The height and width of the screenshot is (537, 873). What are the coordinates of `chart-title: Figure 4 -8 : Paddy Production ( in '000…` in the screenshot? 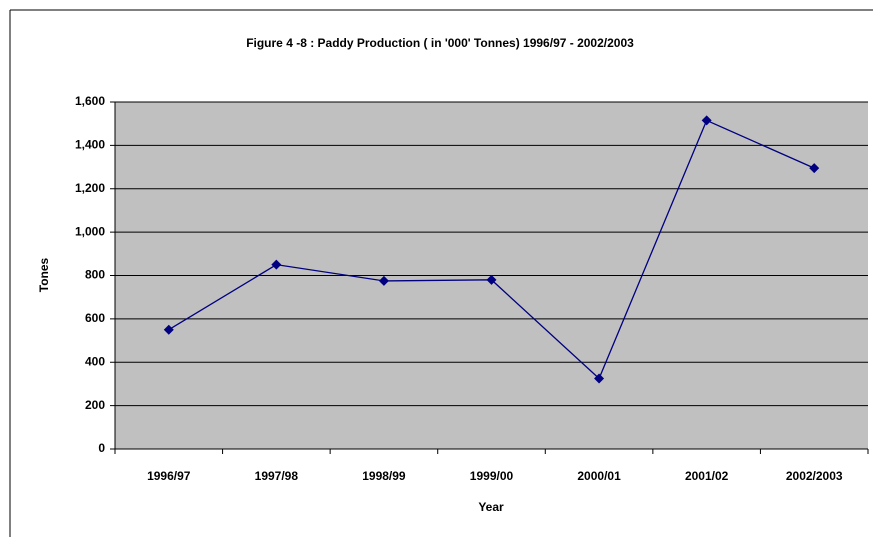 It's located at (440, 43).